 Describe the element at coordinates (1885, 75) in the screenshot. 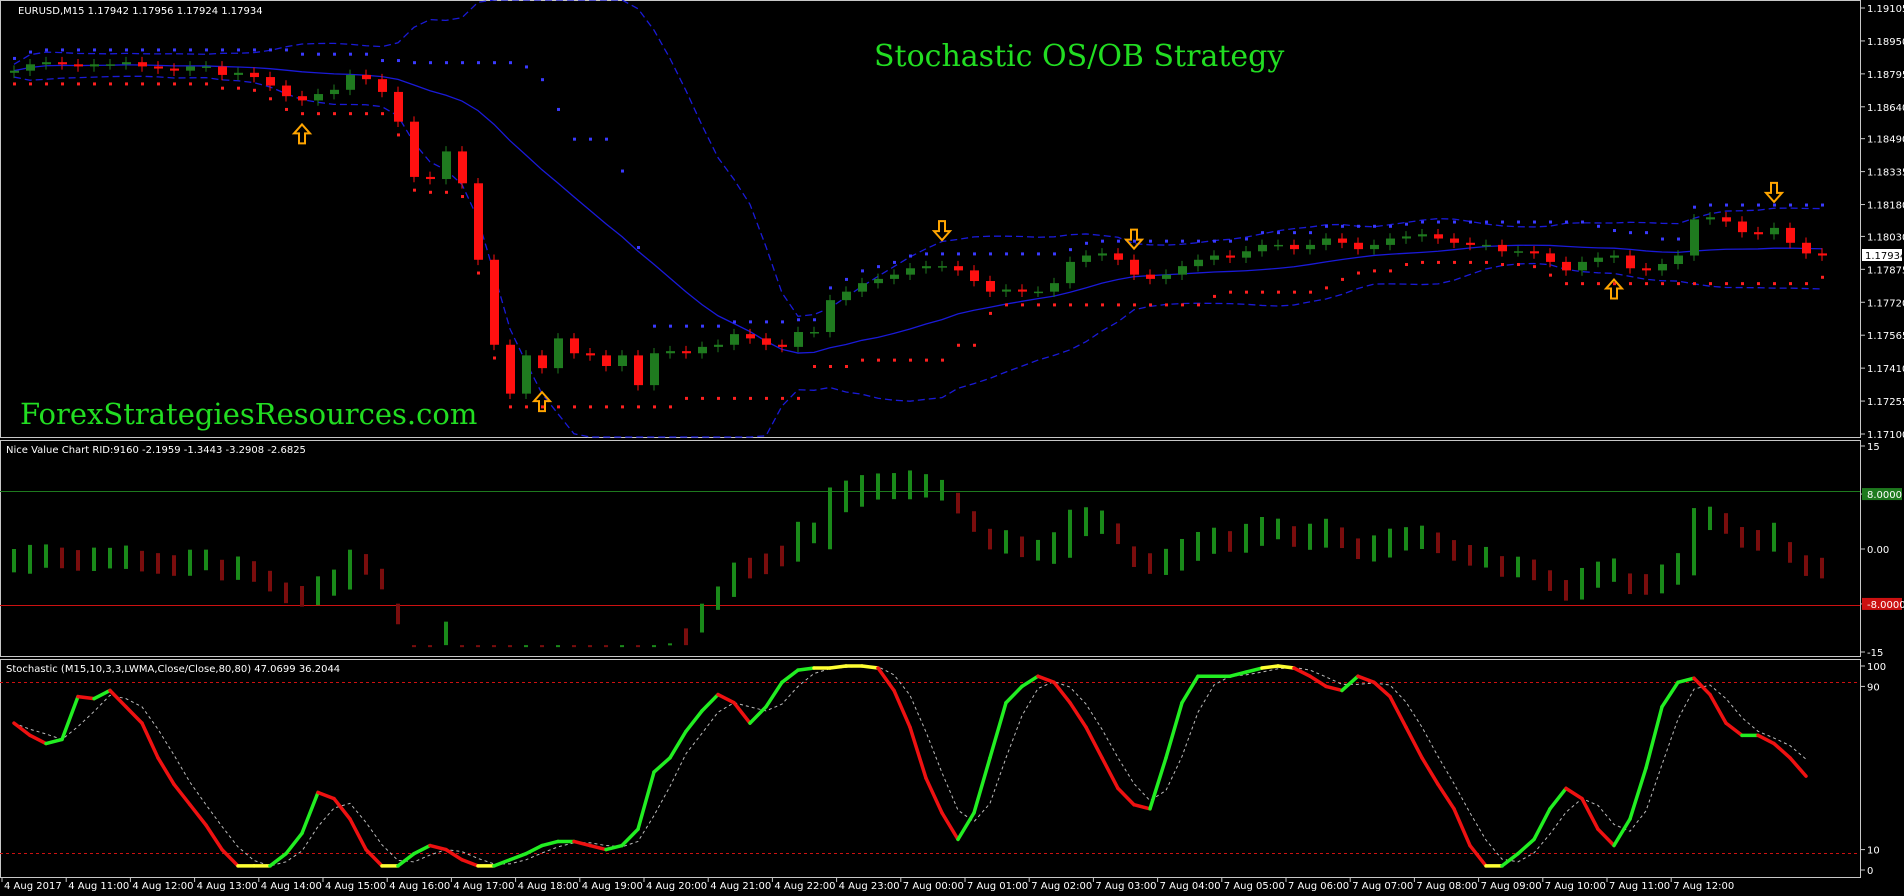

I see `price-tick-label: 1.18795` at that location.